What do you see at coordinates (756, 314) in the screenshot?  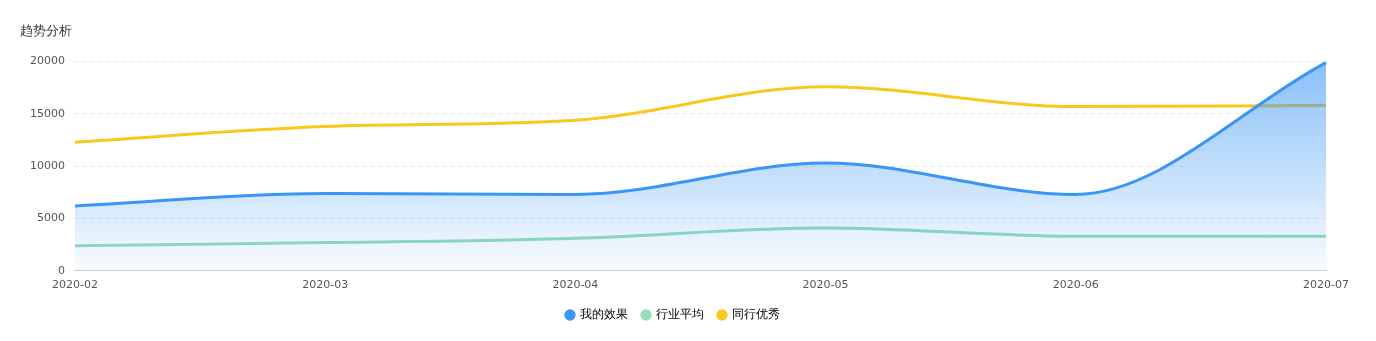 I see `legend-label: 同行优秀` at bounding box center [756, 314].